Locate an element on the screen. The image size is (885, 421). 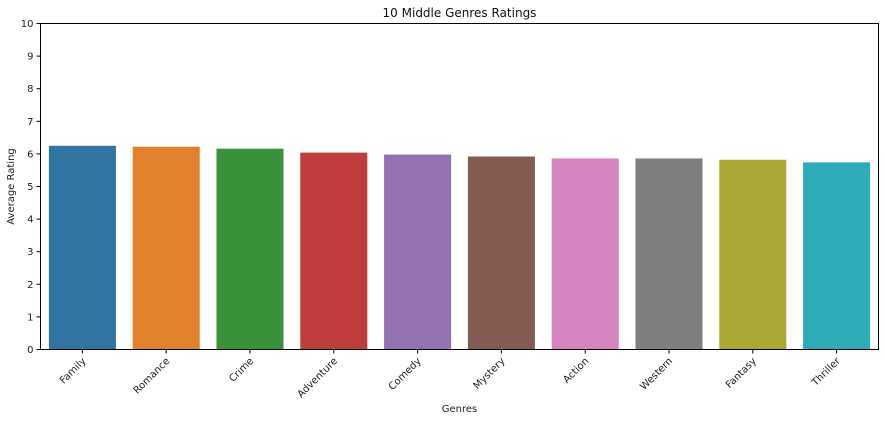
y-tick-label: 5 is located at coordinates (30, 187).